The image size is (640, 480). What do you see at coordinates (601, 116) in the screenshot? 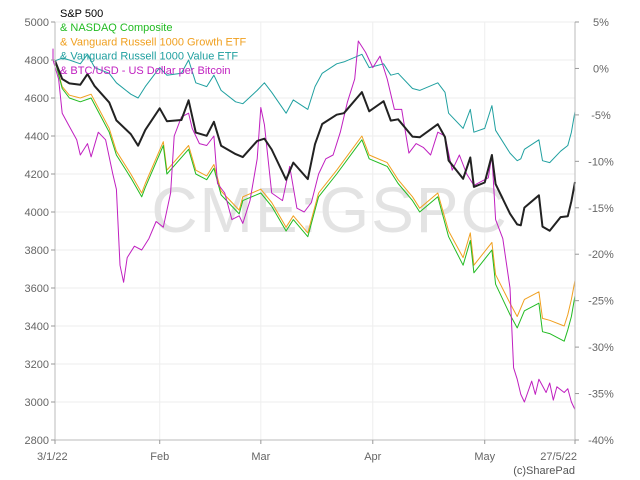
I see `right-tick-label: -5%` at bounding box center [601, 116].